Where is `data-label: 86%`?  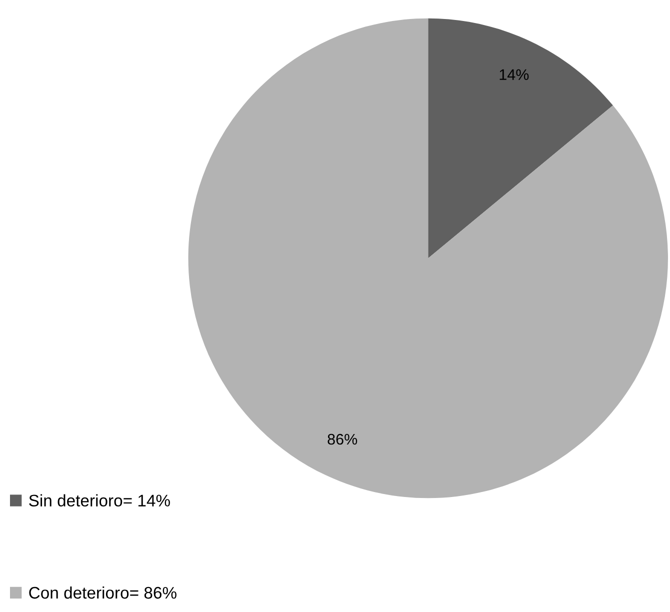
data-label: 86% is located at coordinates (343, 439).